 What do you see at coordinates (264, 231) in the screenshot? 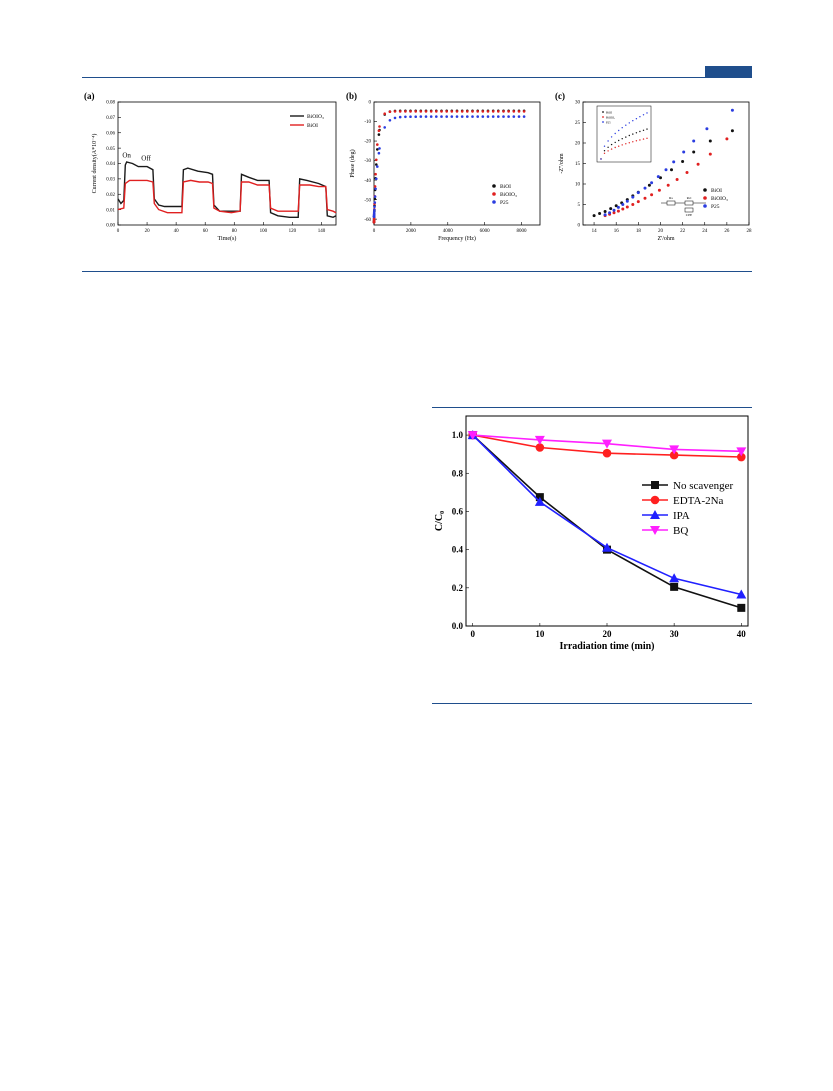
I see `x-tick-label: 100` at bounding box center [264, 231].